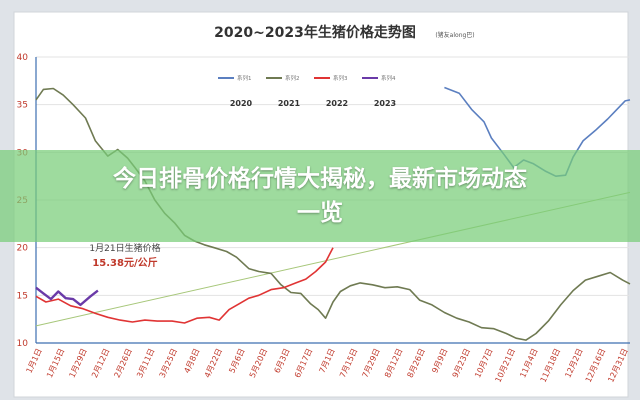 The width and height of the screenshot is (640, 400). I want to click on legend-entry: 系列1, so click(244, 78).